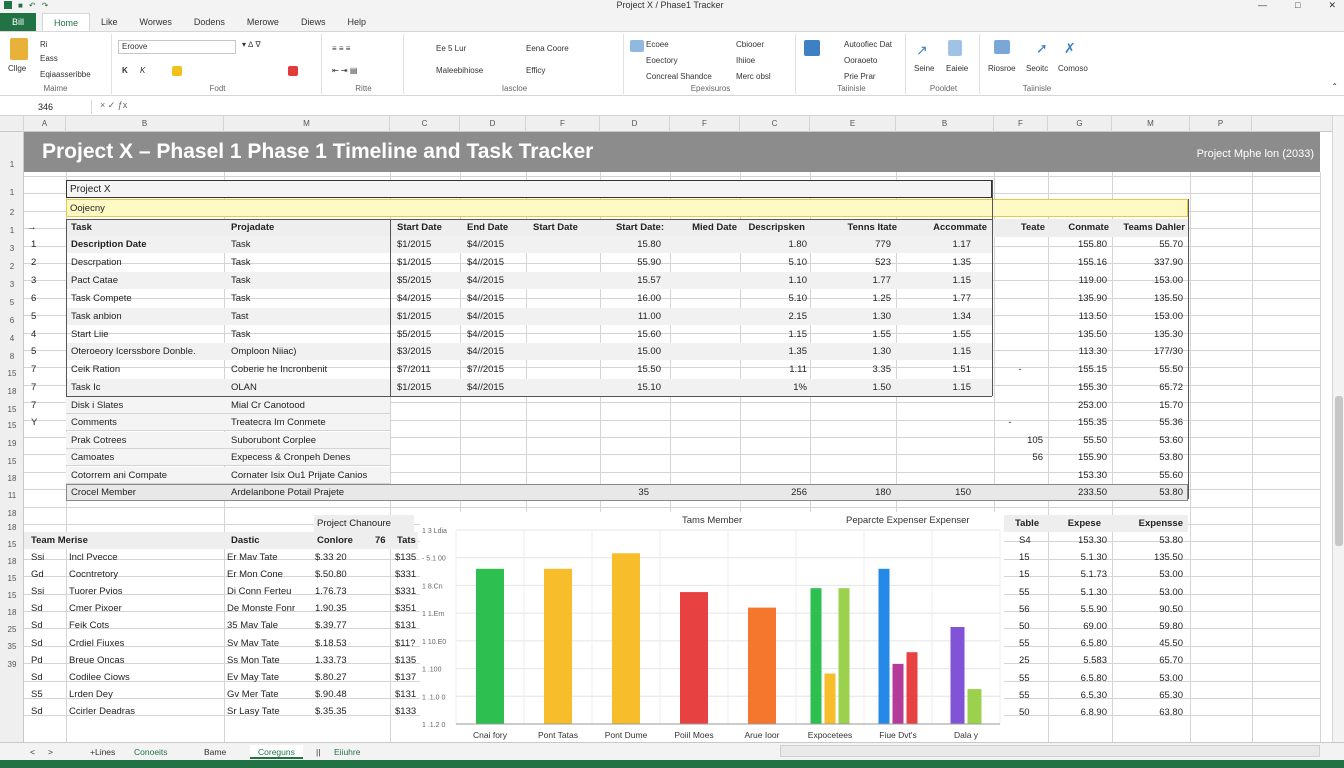  Describe the element at coordinates (1171, 458) in the screenshot. I see `extra-row-value: 53.80` at that location.